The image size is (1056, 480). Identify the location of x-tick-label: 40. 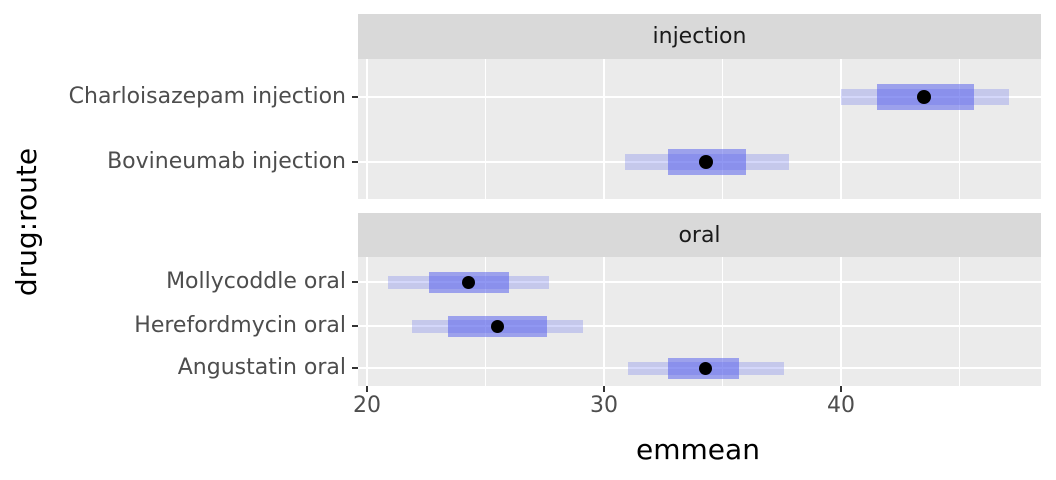
(840, 405).